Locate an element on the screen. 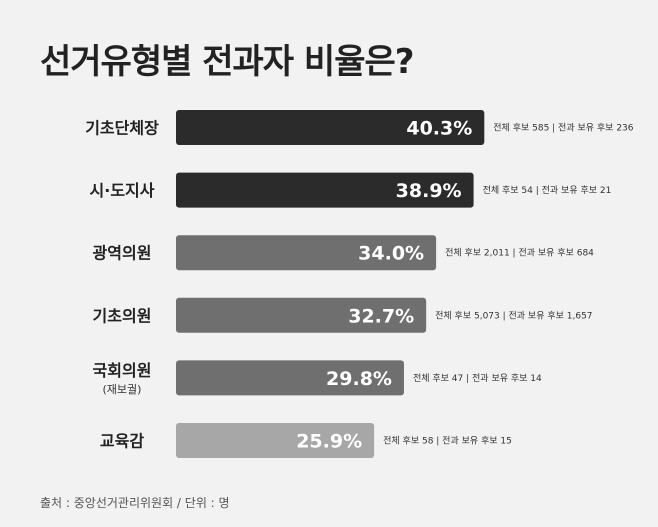 This screenshot has height=527, width=658. annotation-0: 전체 후보 585 | 전과 보유 후보 236 is located at coordinates (563, 128).